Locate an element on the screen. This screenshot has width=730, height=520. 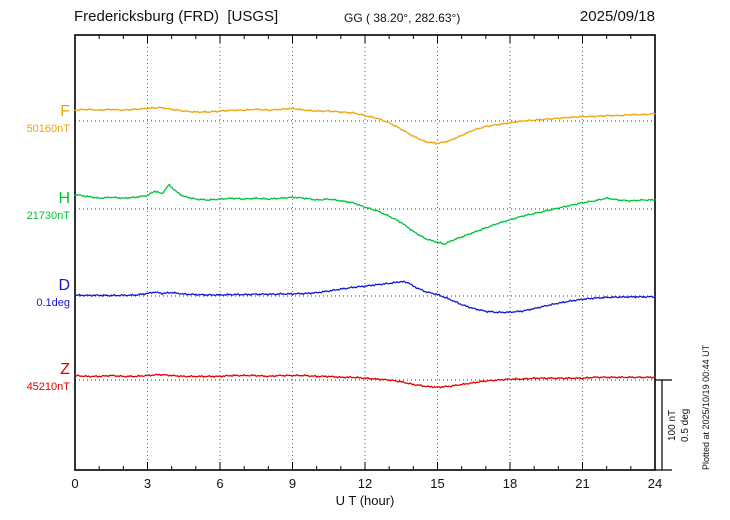
scale-bar-nt-label: 100 nT is located at coordinates (672, 425).